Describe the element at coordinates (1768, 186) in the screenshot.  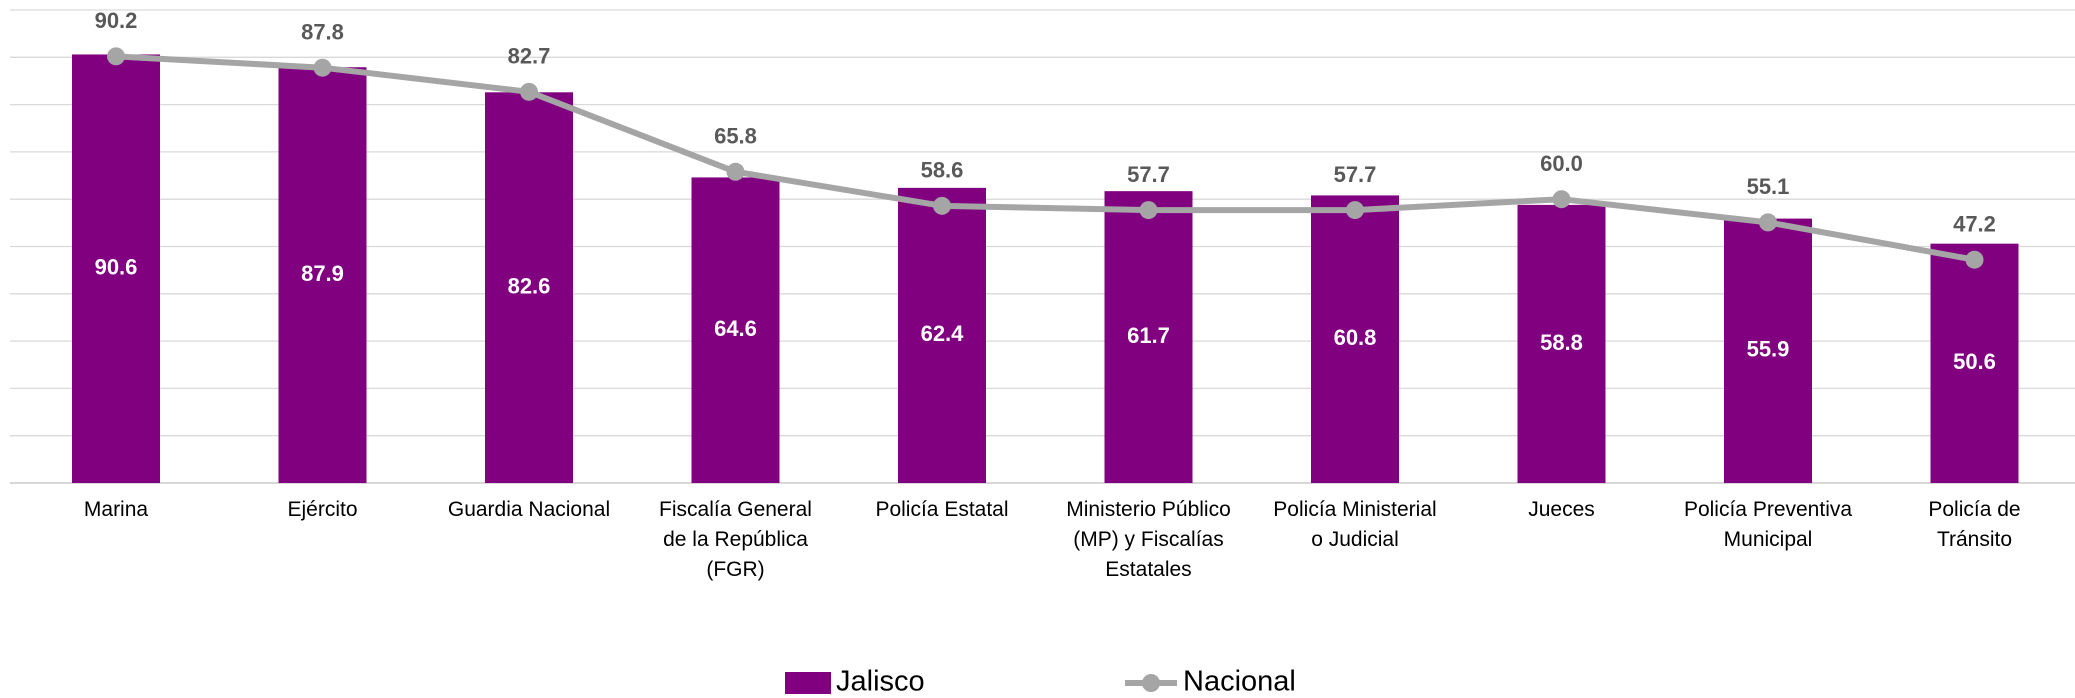
I see `line-value-label: 55.1` at that location.